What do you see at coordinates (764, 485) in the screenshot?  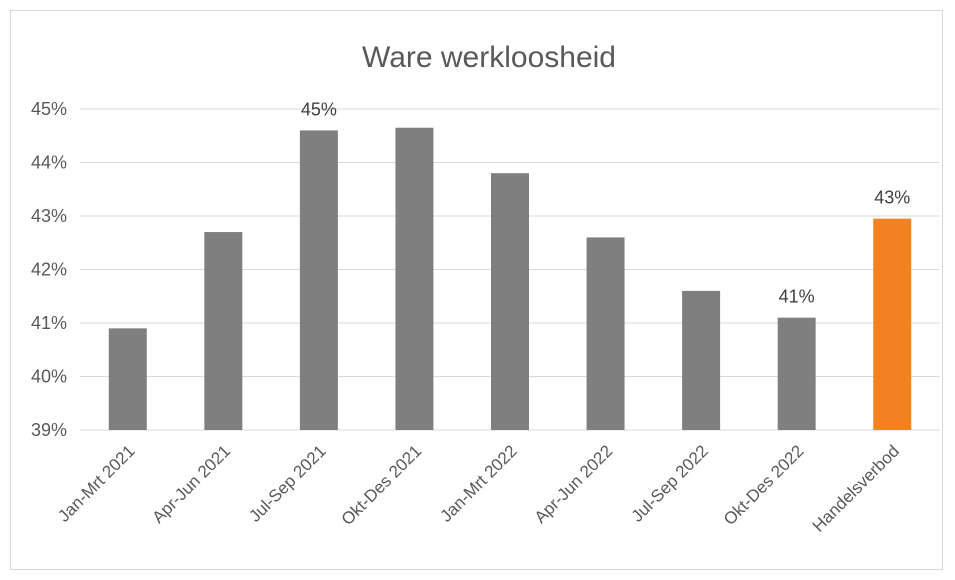 I see `x-tick-label: Okt-Des 2022` at bounding box center [764, 485].